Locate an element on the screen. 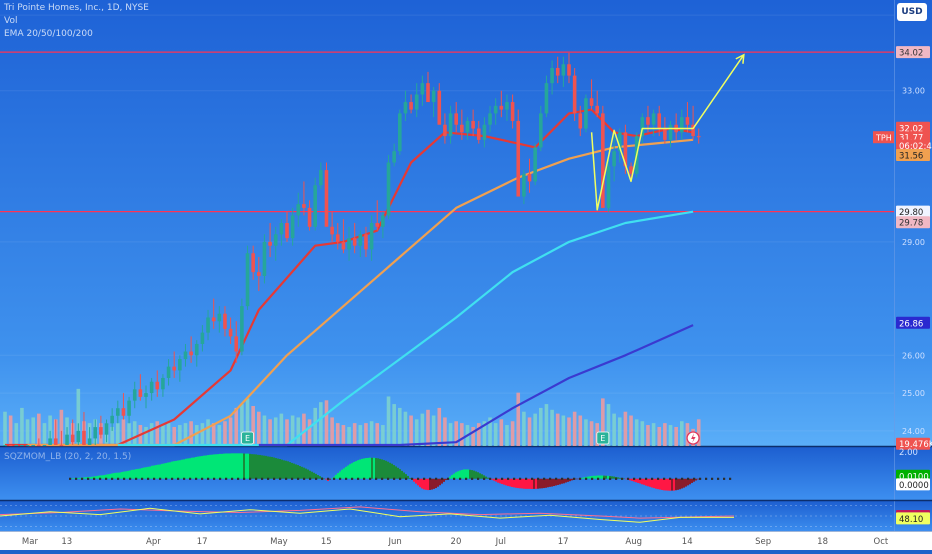  price-label: 32.02 is located at coordinates (911, 129).